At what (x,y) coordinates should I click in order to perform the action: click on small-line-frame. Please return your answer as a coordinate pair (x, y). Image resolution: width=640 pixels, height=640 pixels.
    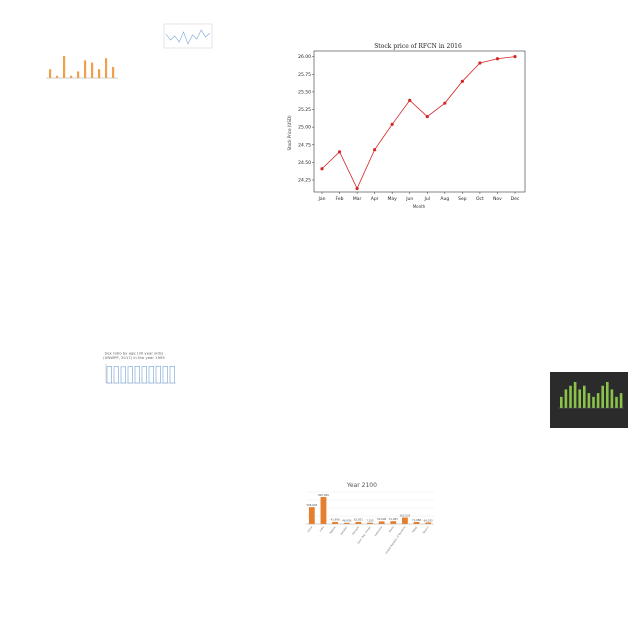
    Looking at the image, I should click on (188, 36).